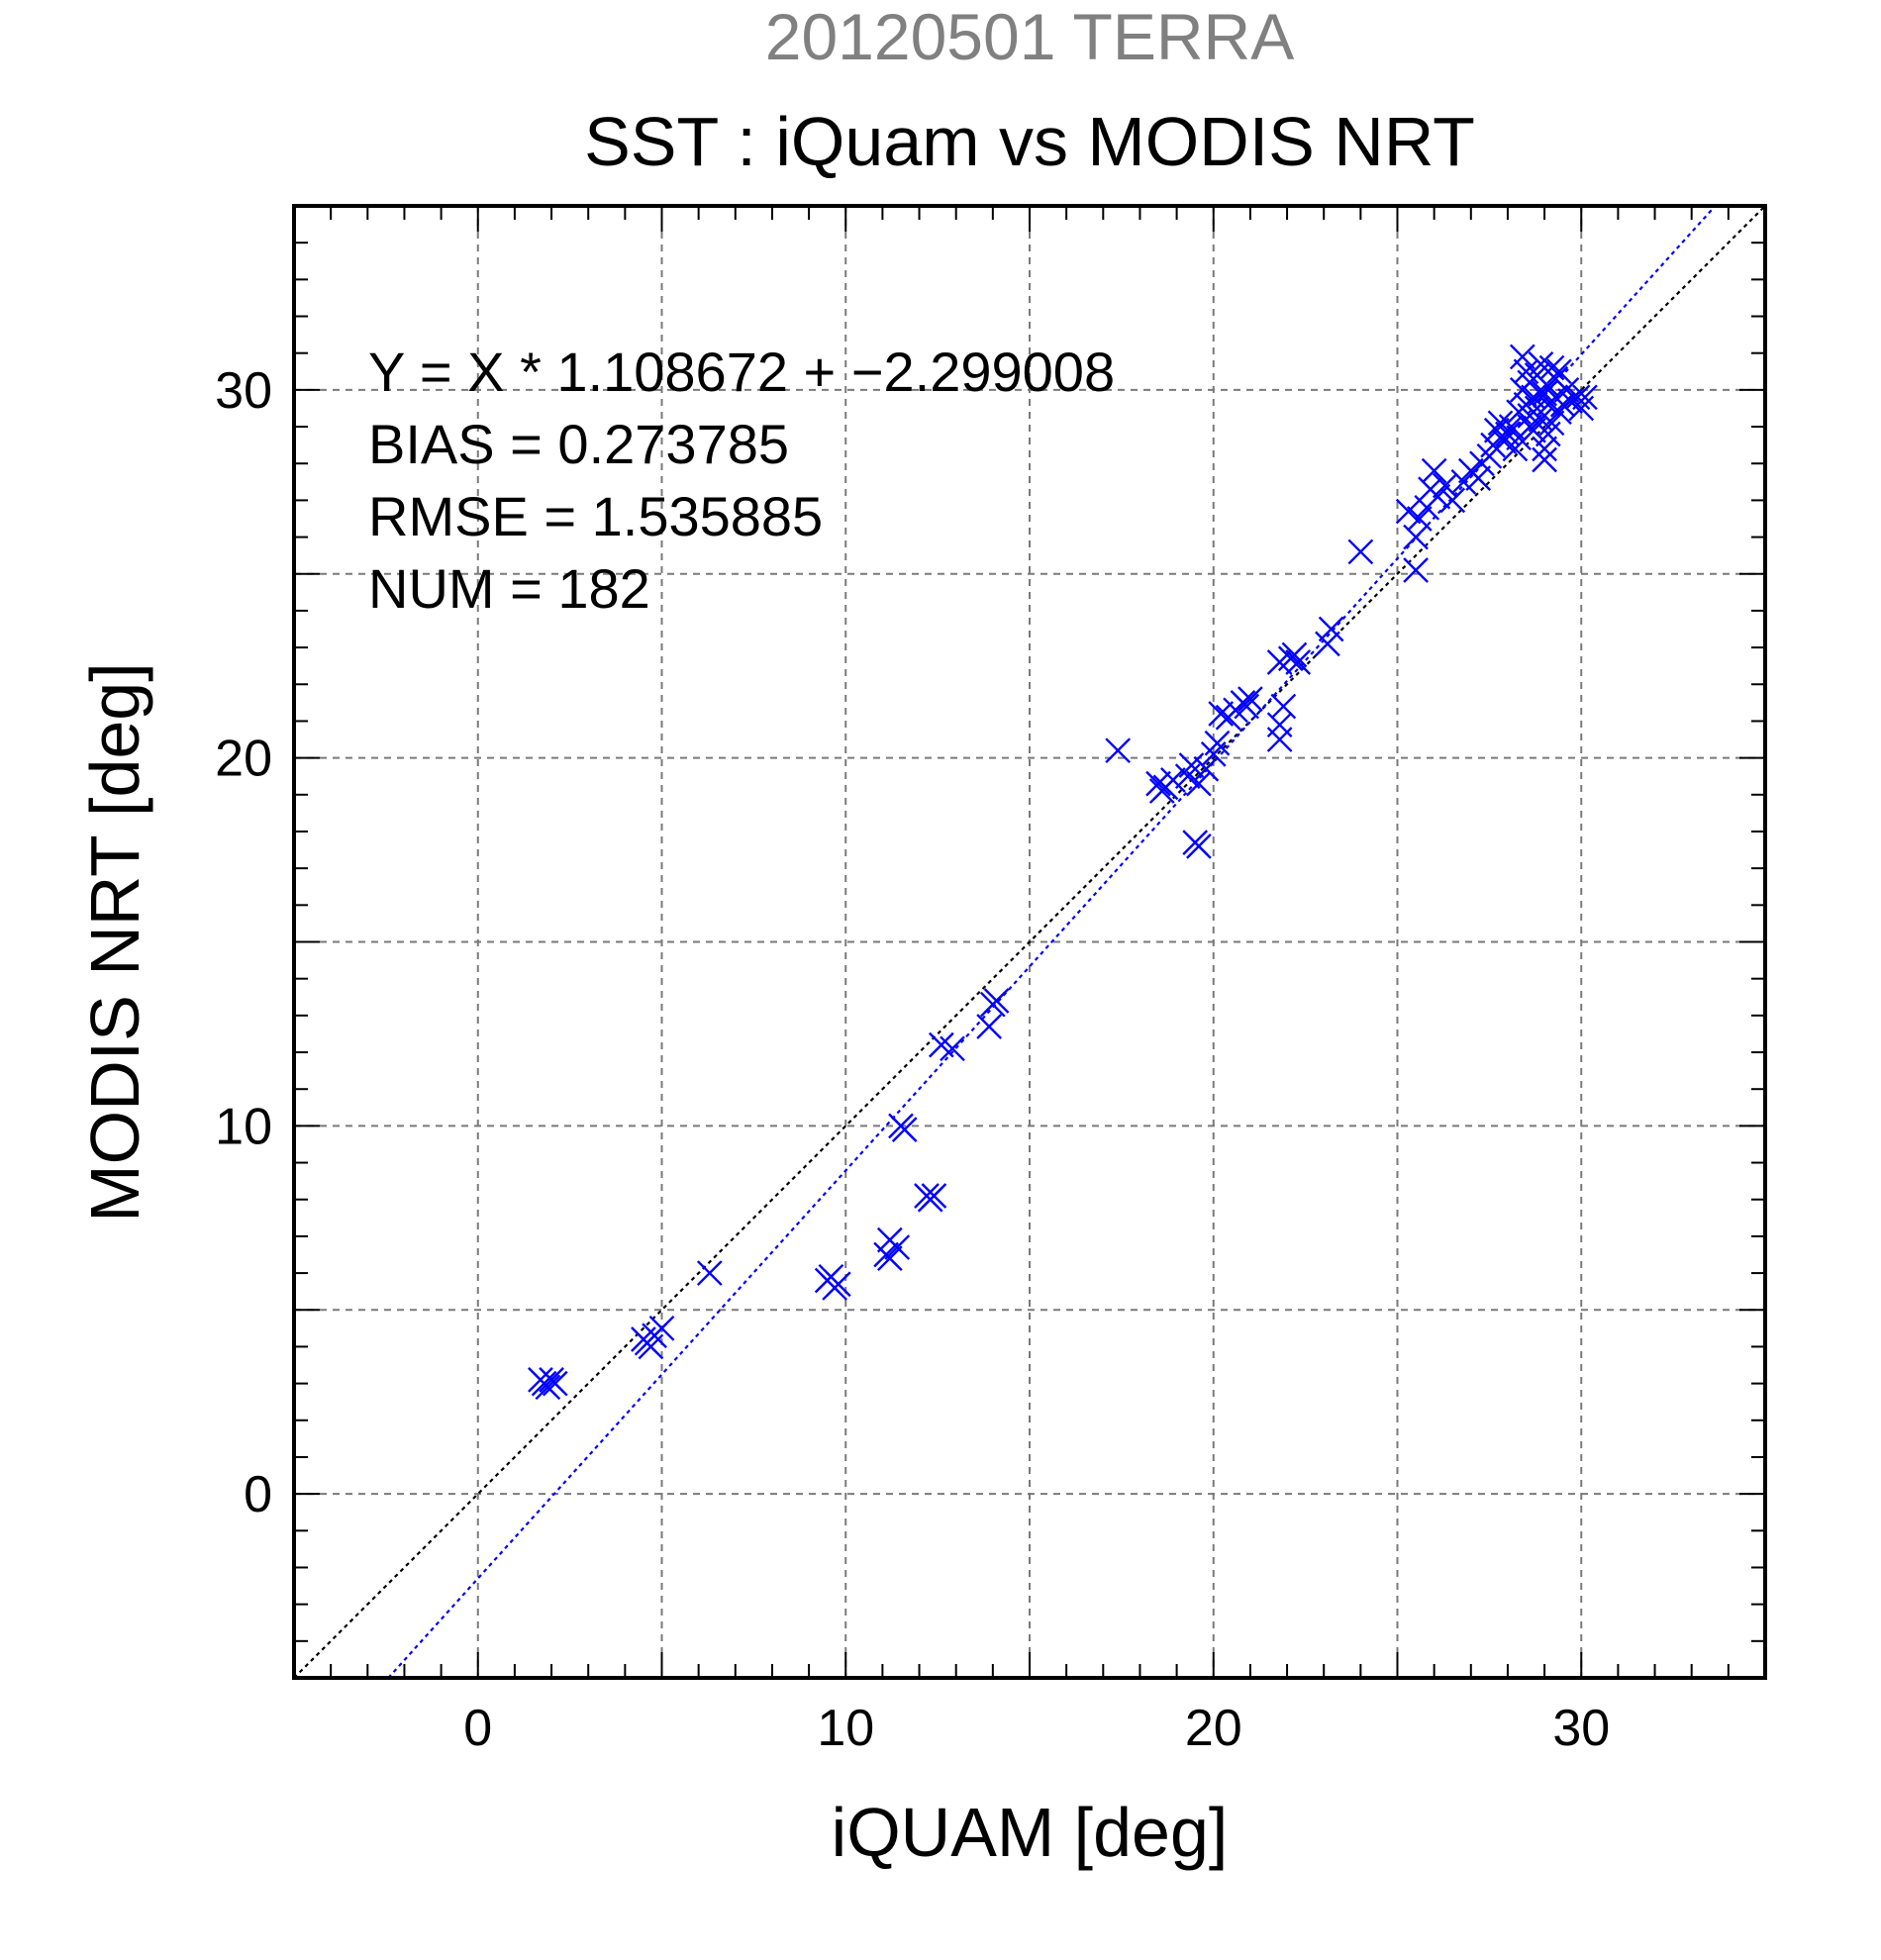 This screenshot has width=1881, height=1960. What do you see at coordinates (244, 391) in the screenshot?
I see `y-tick-label: 30` at bounding box center [244, 391].